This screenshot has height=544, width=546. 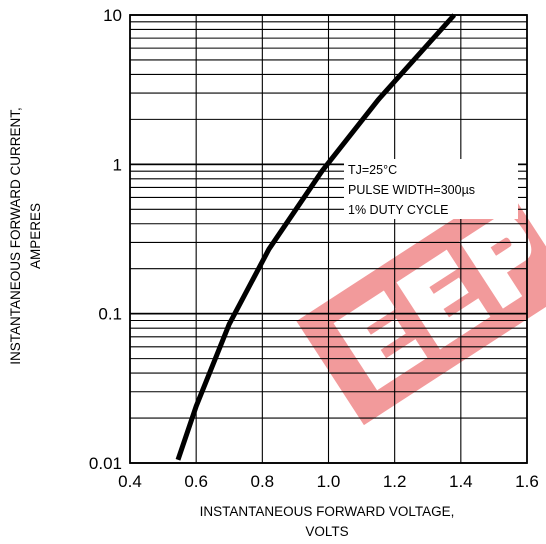 What do you see at coordinates (112, 15) in the screenshot?
I see `y-tick-label: 10` at bounding box center [112, 15].